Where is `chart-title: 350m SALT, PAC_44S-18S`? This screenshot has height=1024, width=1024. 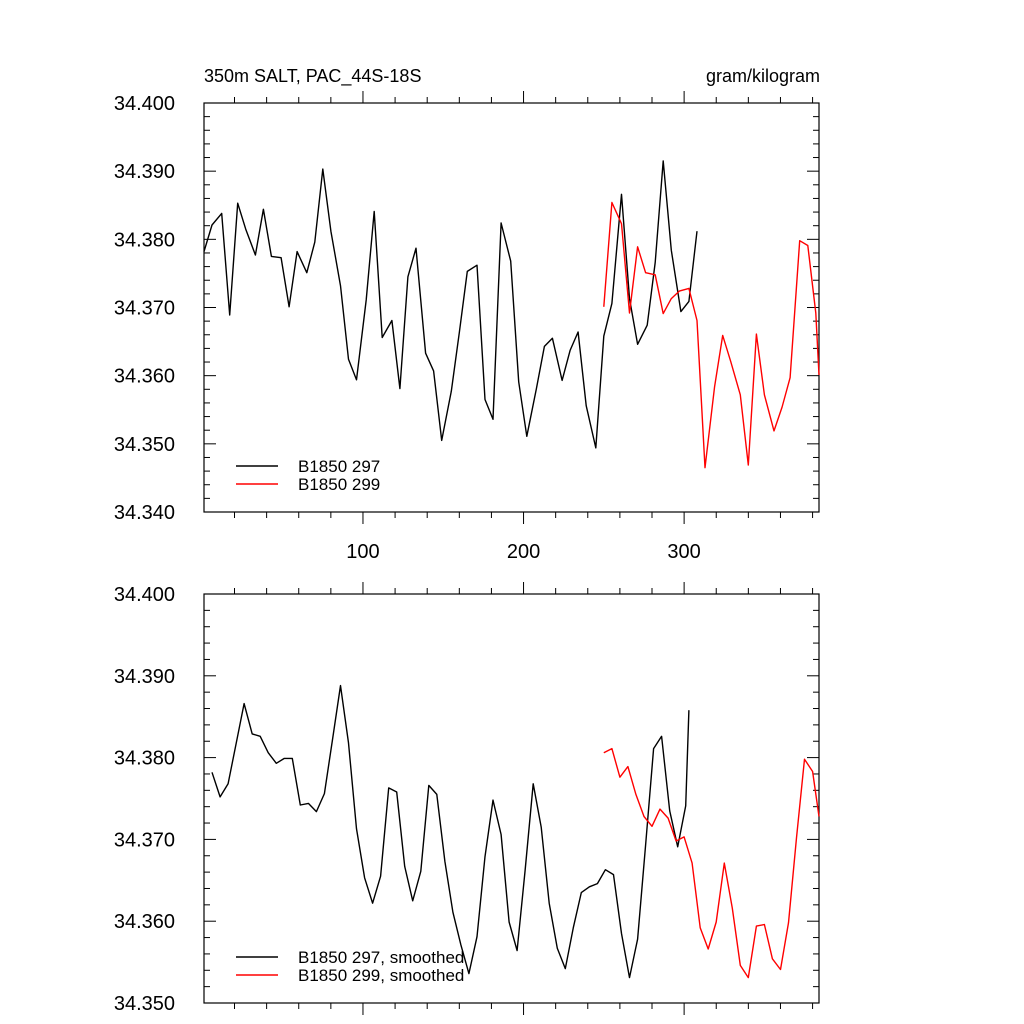
chart-title: 350m SALT, PAC_44S-18S is located at coordinates (312, 76).